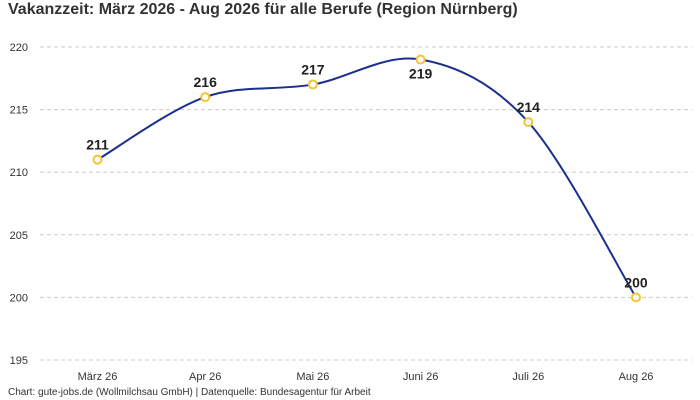 The width and height of the screenshot is (700, 400). What do you see at coordinates (205, 377) in the screenshot?
I see `x-tick-label: Apr 26` at bounding box center [205, 377].